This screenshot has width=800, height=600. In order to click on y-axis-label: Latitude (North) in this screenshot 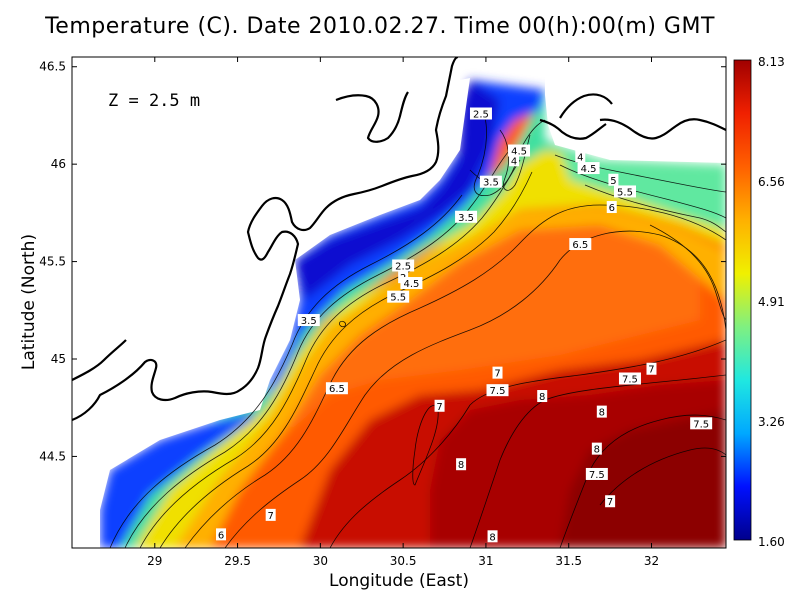, I will do `click(29, 302)`.